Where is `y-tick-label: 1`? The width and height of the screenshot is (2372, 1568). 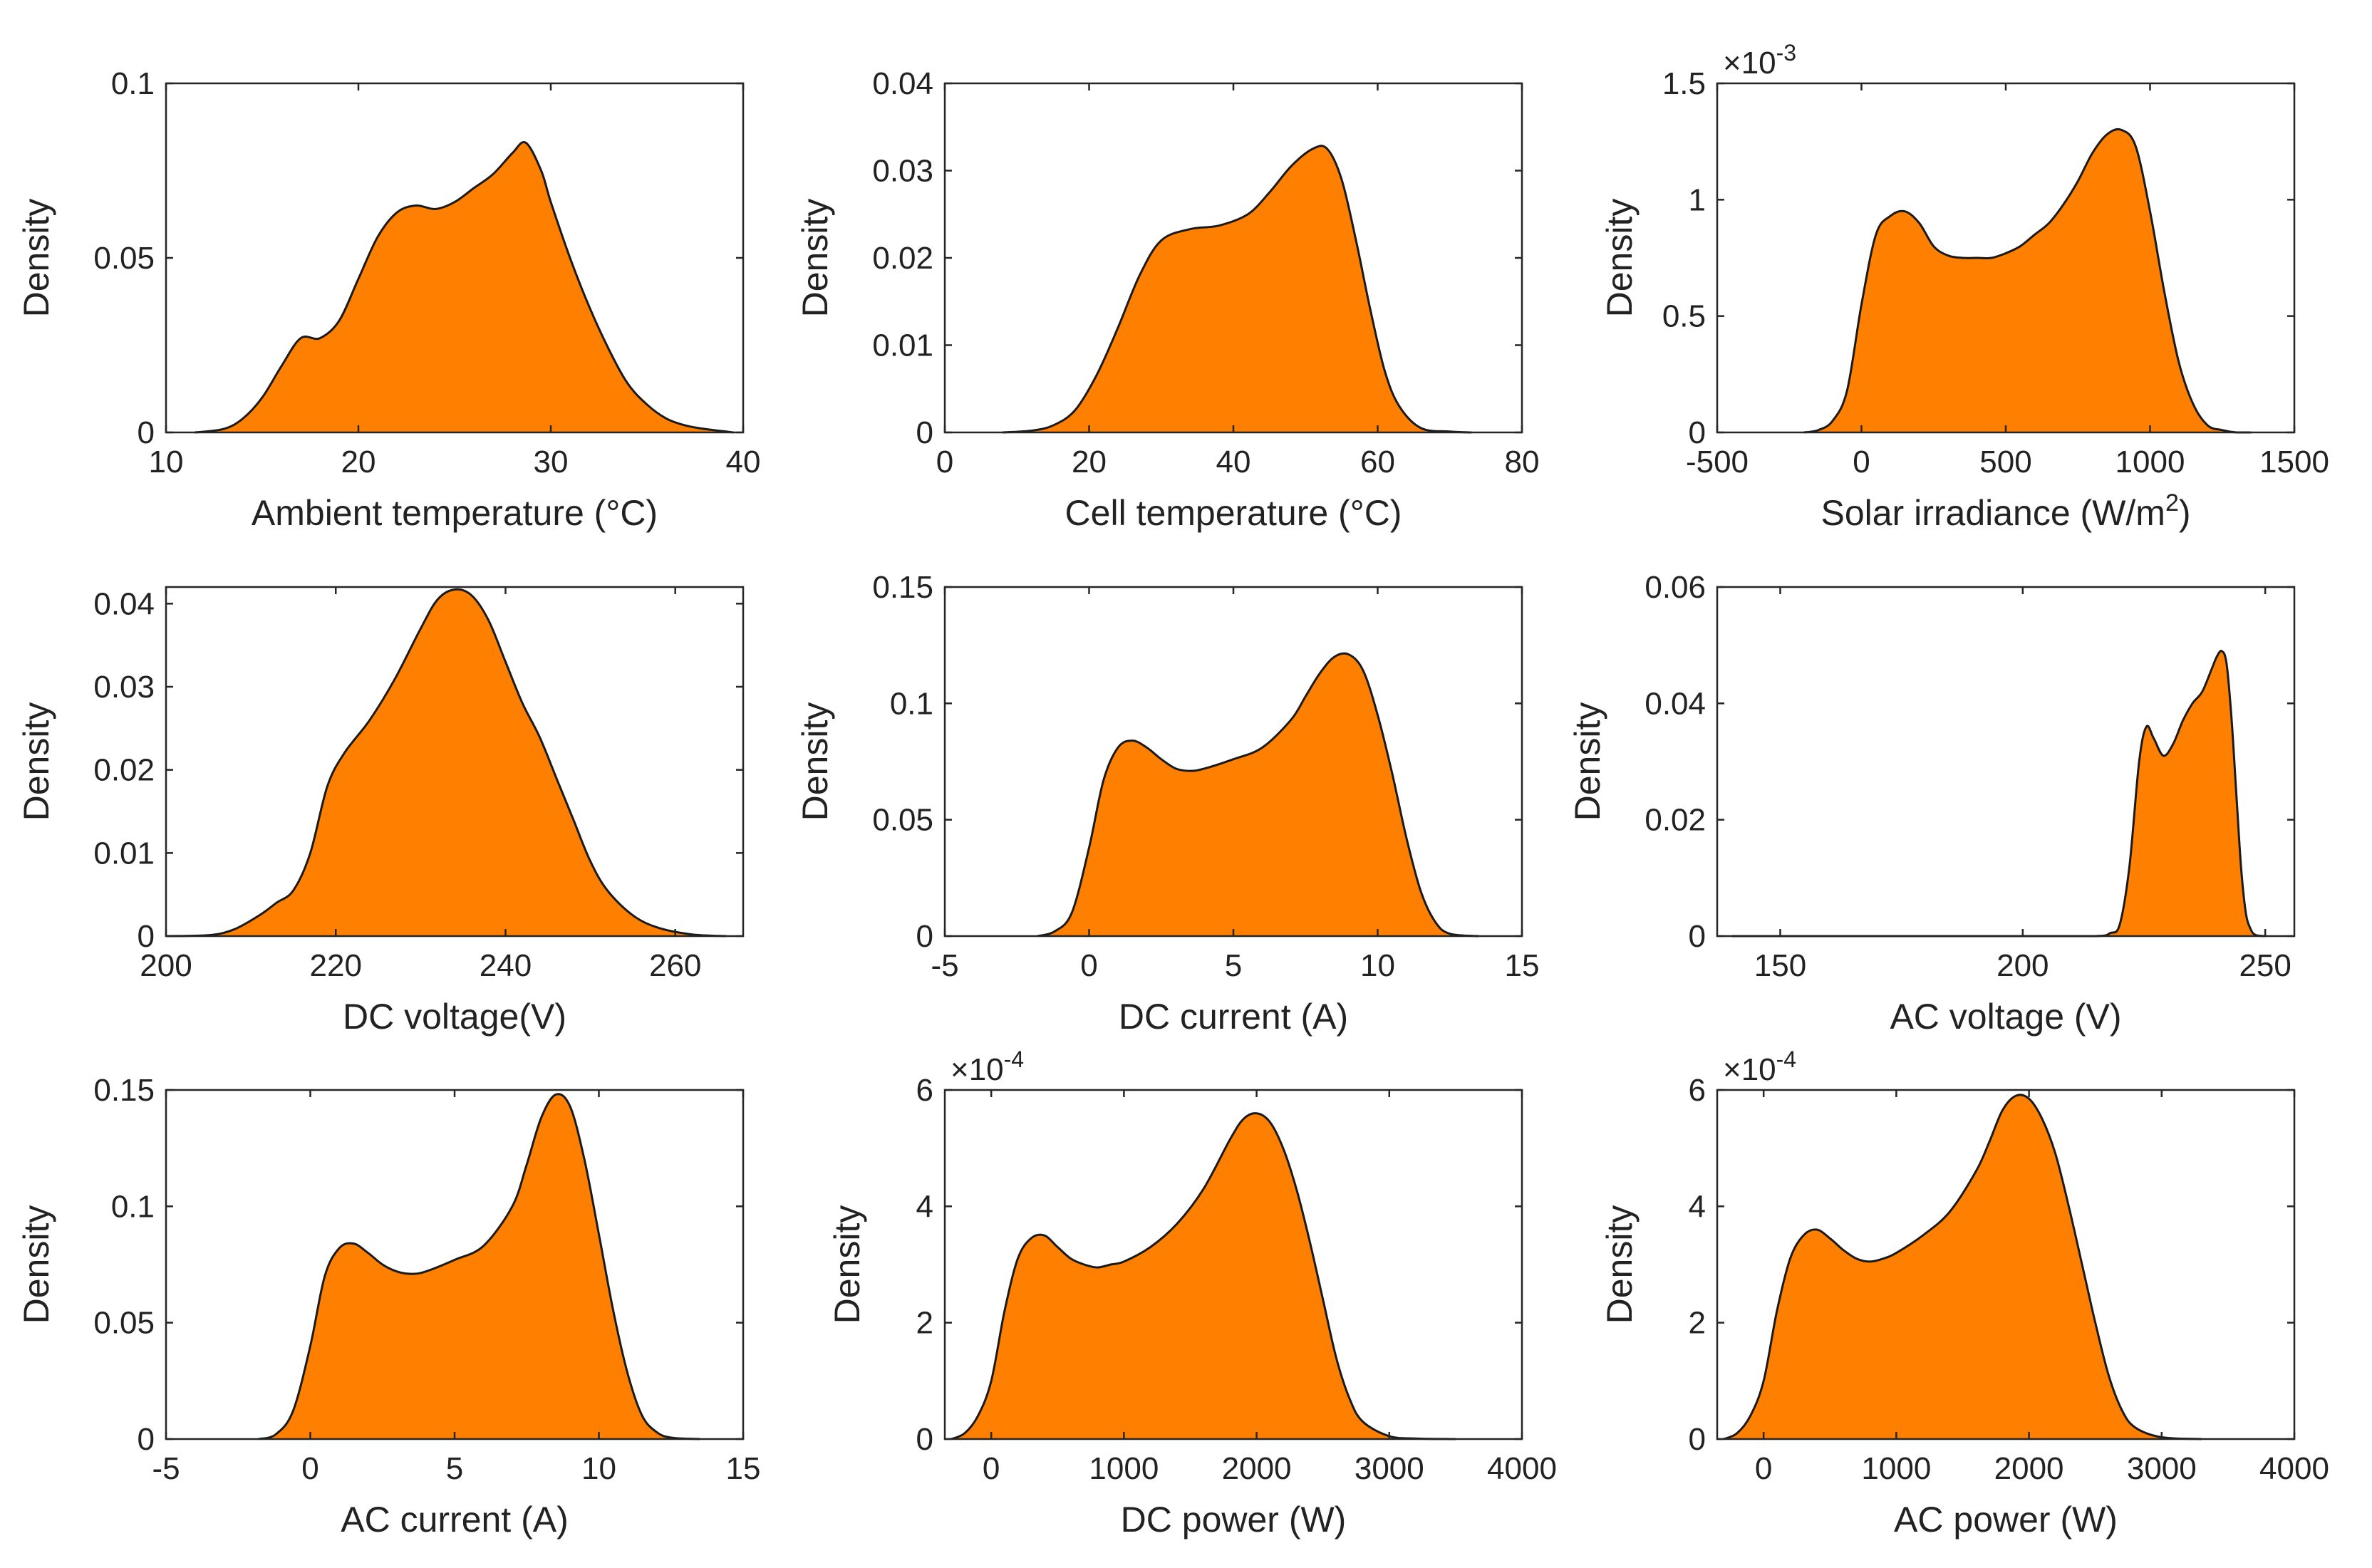
y-tick-label: 1 is located at coordinates (1697, 199).